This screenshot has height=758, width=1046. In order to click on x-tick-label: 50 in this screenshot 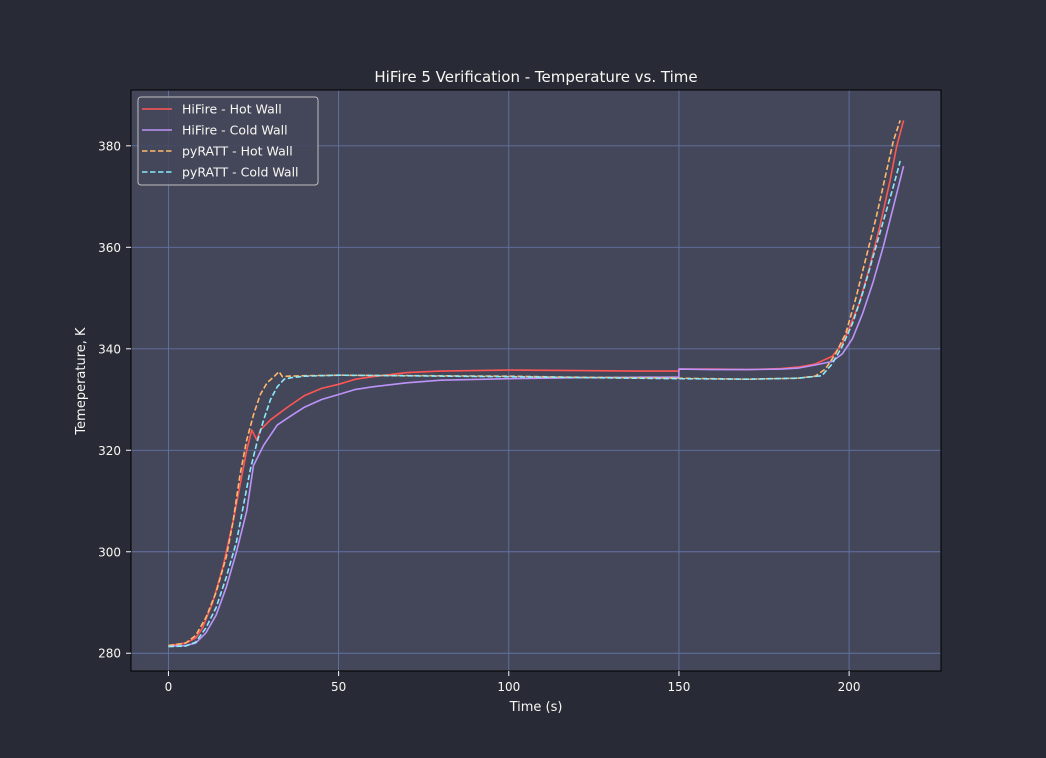, I will do `click(338, 687)`.